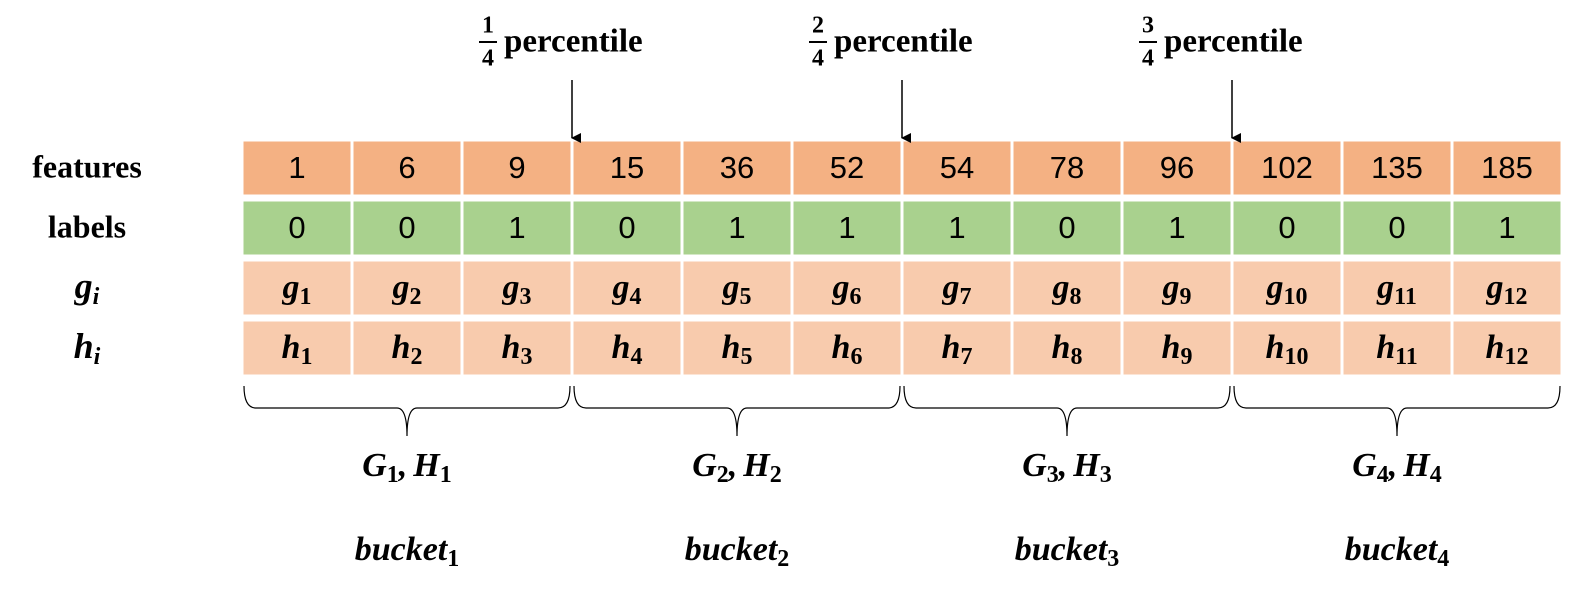 The width and height of the screenshot is (1581, 591). I want to click on cell-symbol: g7, so click(957, 289).